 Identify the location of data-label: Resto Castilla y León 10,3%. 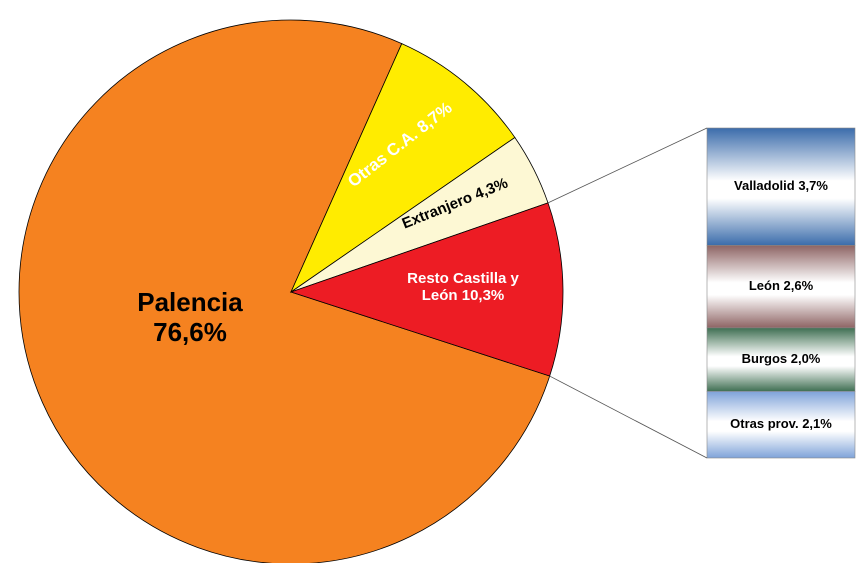
(463, 287).